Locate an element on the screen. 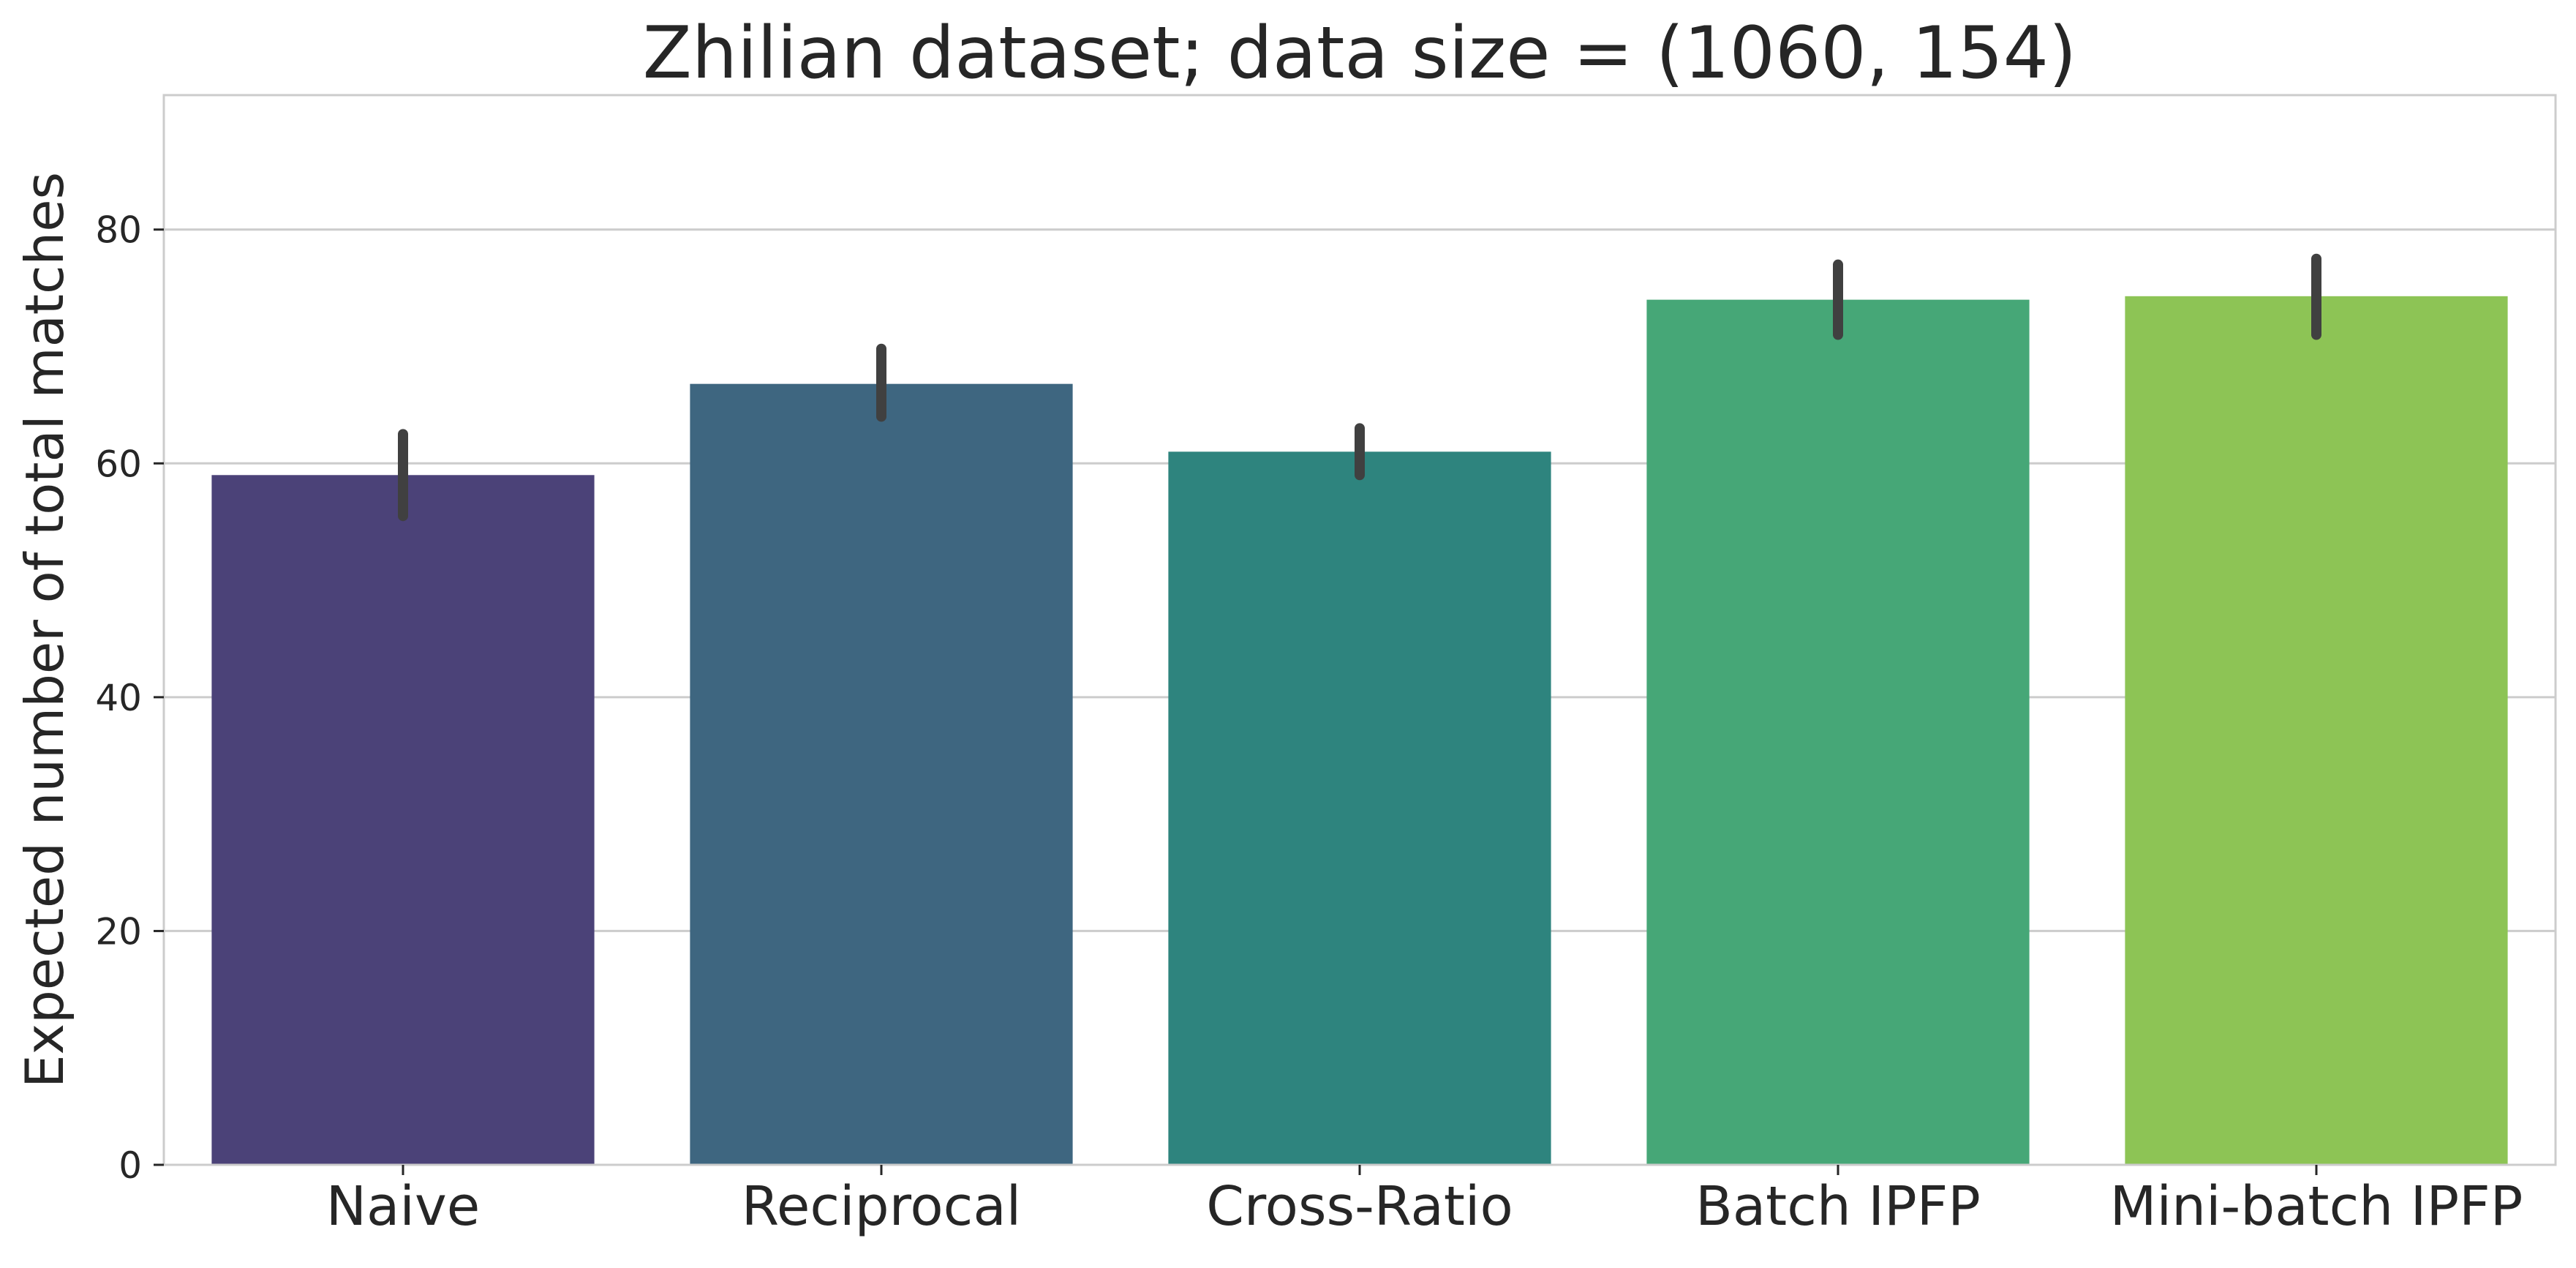 This screenshot has height=1268, width=2576. x-tick-label: Mini-batch IPFP is located at coordinates (2316, 1206).